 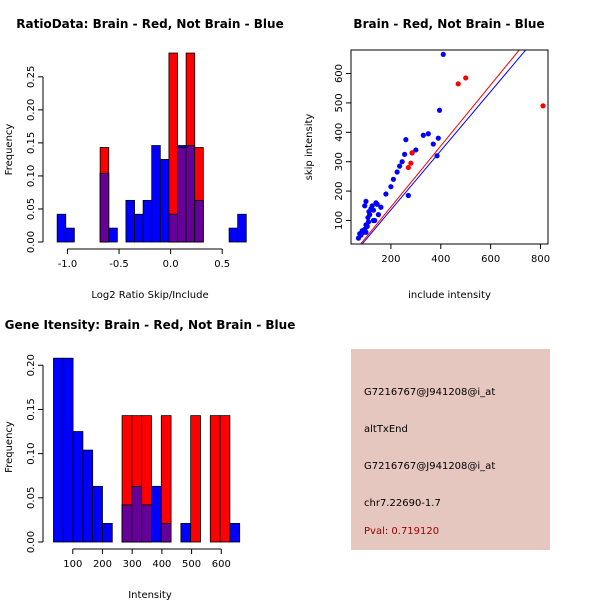 I want to click on probe-id: G7216767@J941208@i_at, so click(x=430, y=392).